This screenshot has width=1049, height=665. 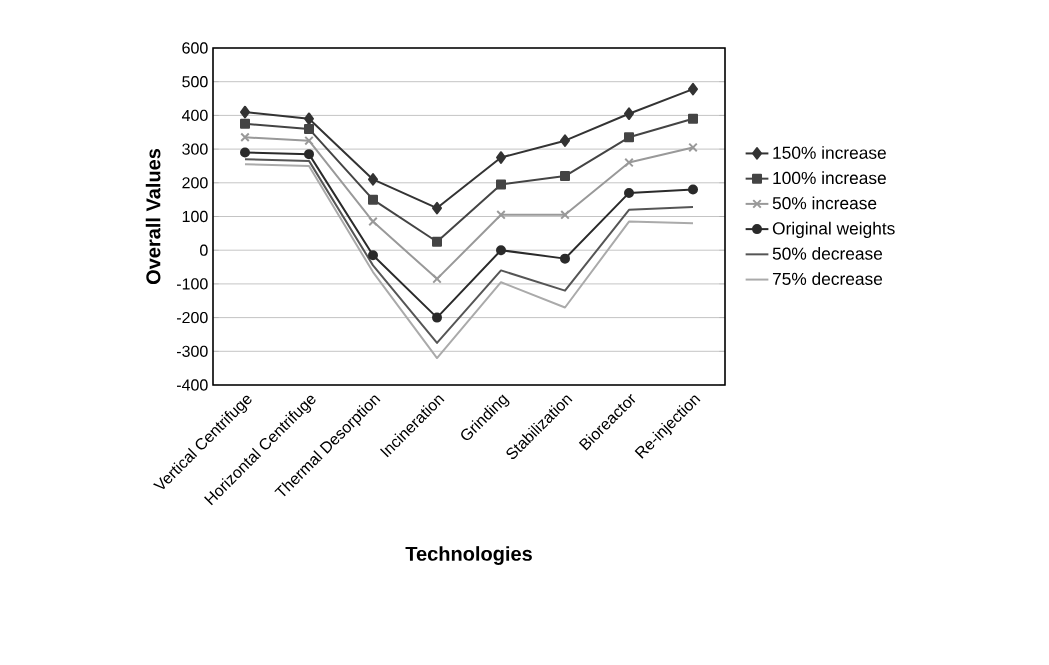 What do you see at coordinates (824, 203) in the screenshot?
I see `legend-label: 50% increase` at bounding box center [824, 203].